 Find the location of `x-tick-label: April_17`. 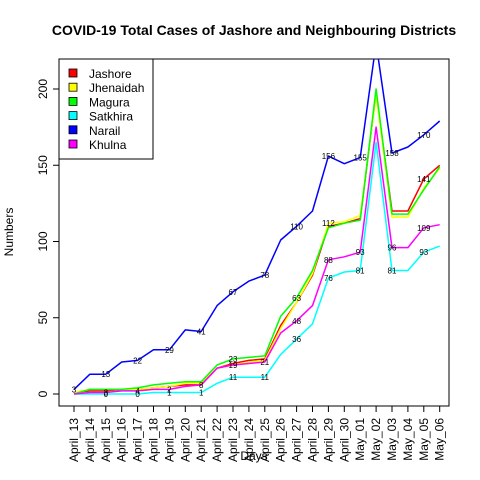

x-tick-label: April_17 is located at coordinates (138, 440).